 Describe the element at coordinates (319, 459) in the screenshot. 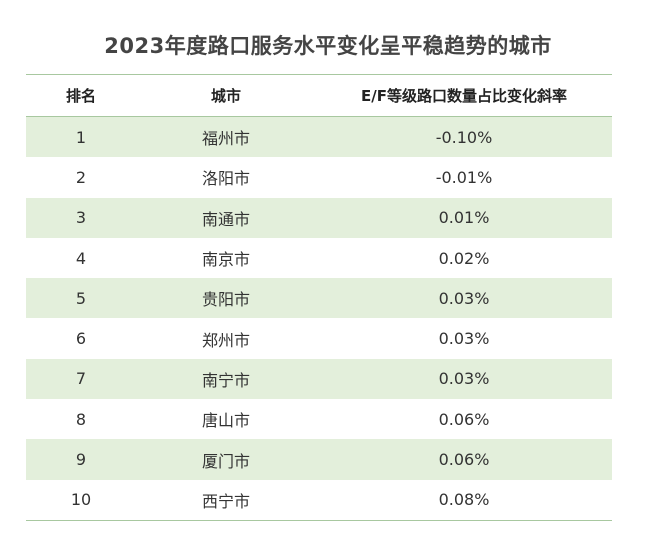

I see `table-row: 9 厦门市 0.06%` at that location.